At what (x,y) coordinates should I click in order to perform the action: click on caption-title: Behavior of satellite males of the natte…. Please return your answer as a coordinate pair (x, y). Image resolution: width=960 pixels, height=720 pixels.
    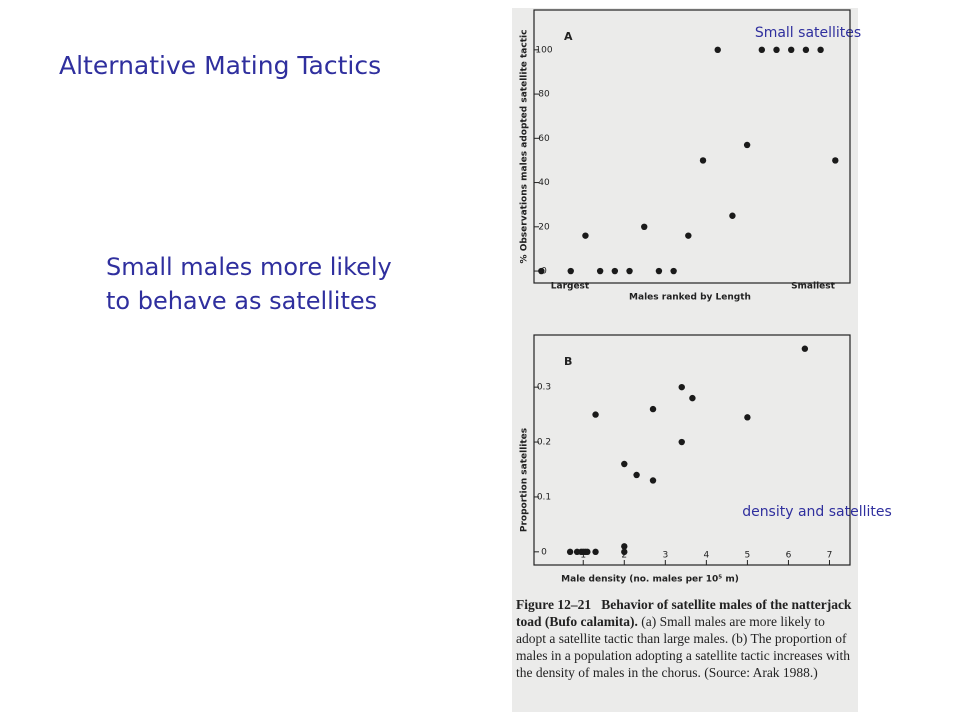
    Looking at the image, I should click on (684, 613).